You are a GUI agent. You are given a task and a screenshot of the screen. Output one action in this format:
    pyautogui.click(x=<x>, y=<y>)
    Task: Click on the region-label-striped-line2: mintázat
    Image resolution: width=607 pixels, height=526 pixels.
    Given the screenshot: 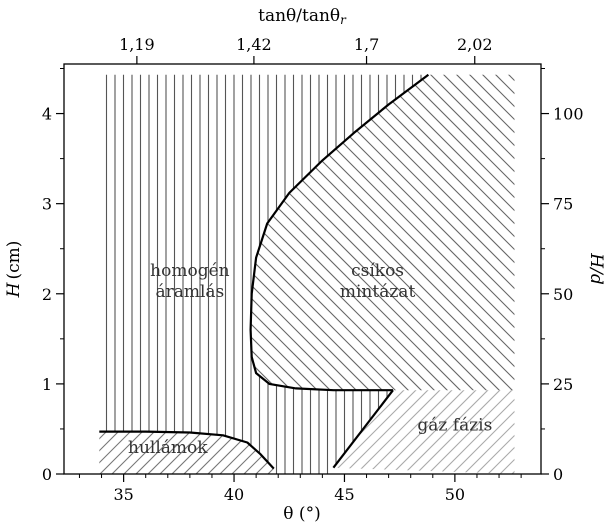 What is the action you would take?
    pyautogui.click(x=378, y=292)
    